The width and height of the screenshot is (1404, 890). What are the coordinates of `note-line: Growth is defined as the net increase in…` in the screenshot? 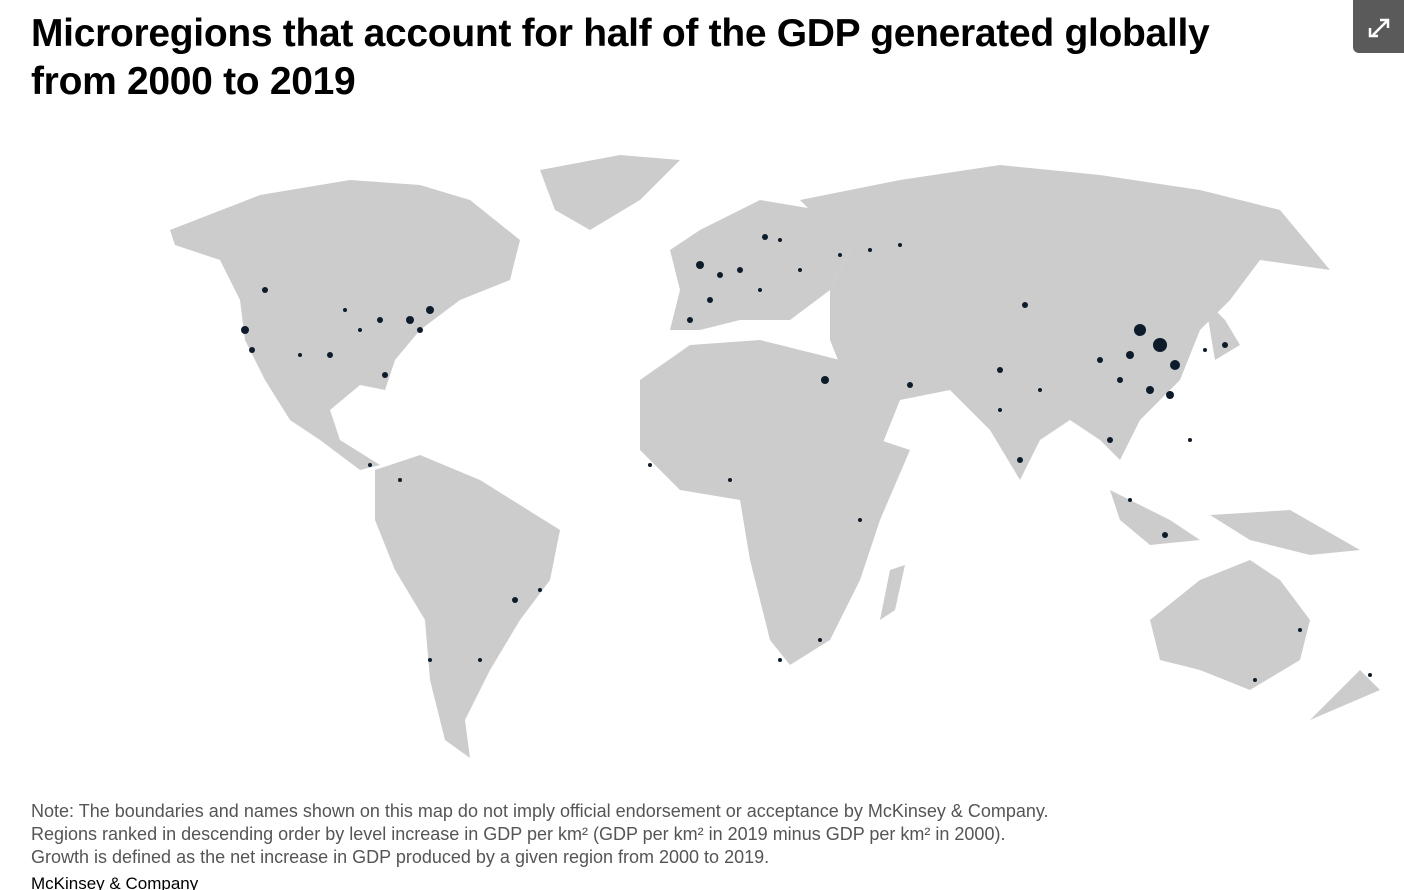 It's located at (400, 857).